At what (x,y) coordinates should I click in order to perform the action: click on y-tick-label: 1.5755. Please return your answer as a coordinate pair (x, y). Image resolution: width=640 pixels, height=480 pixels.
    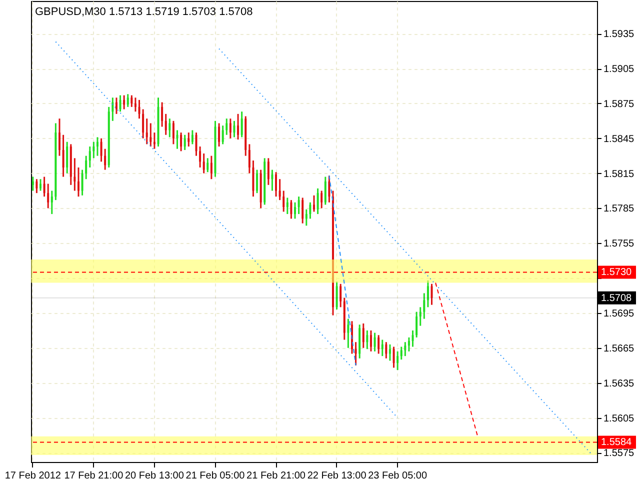
    Looking at the image, I should click on (619, 244).